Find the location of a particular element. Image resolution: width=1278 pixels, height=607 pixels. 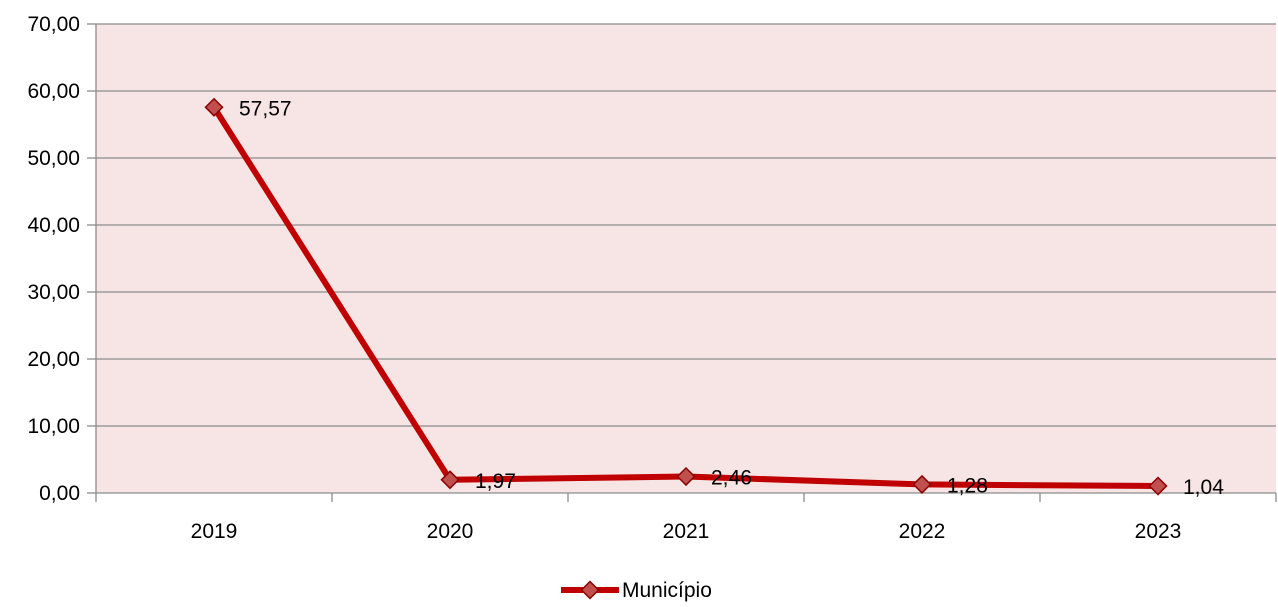

x-tick-label: 2021 is located at coordinates (686, 531).